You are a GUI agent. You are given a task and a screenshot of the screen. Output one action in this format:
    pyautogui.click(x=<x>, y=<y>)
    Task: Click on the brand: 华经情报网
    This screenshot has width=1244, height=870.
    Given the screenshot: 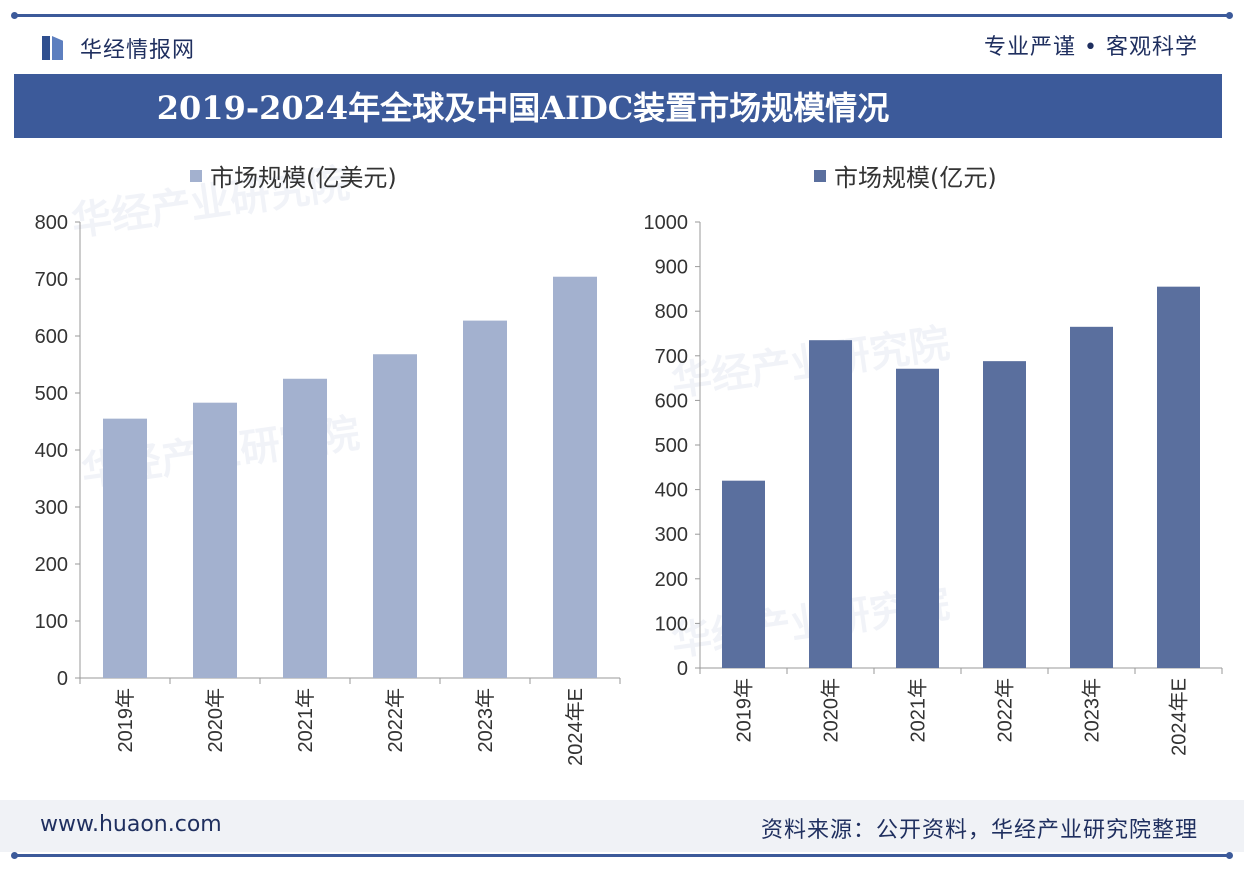 What is the action you would take?
    pyautogui.click(x=117, y=48)
    